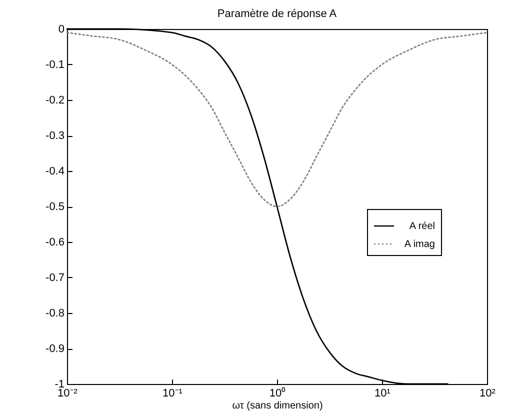 Image resolution: width=509 pixels, height=418 pixels. Describe the element at coordinates (172, 394) in the screenshot. I see `x-tick-label: 10⁻¹` at that location.